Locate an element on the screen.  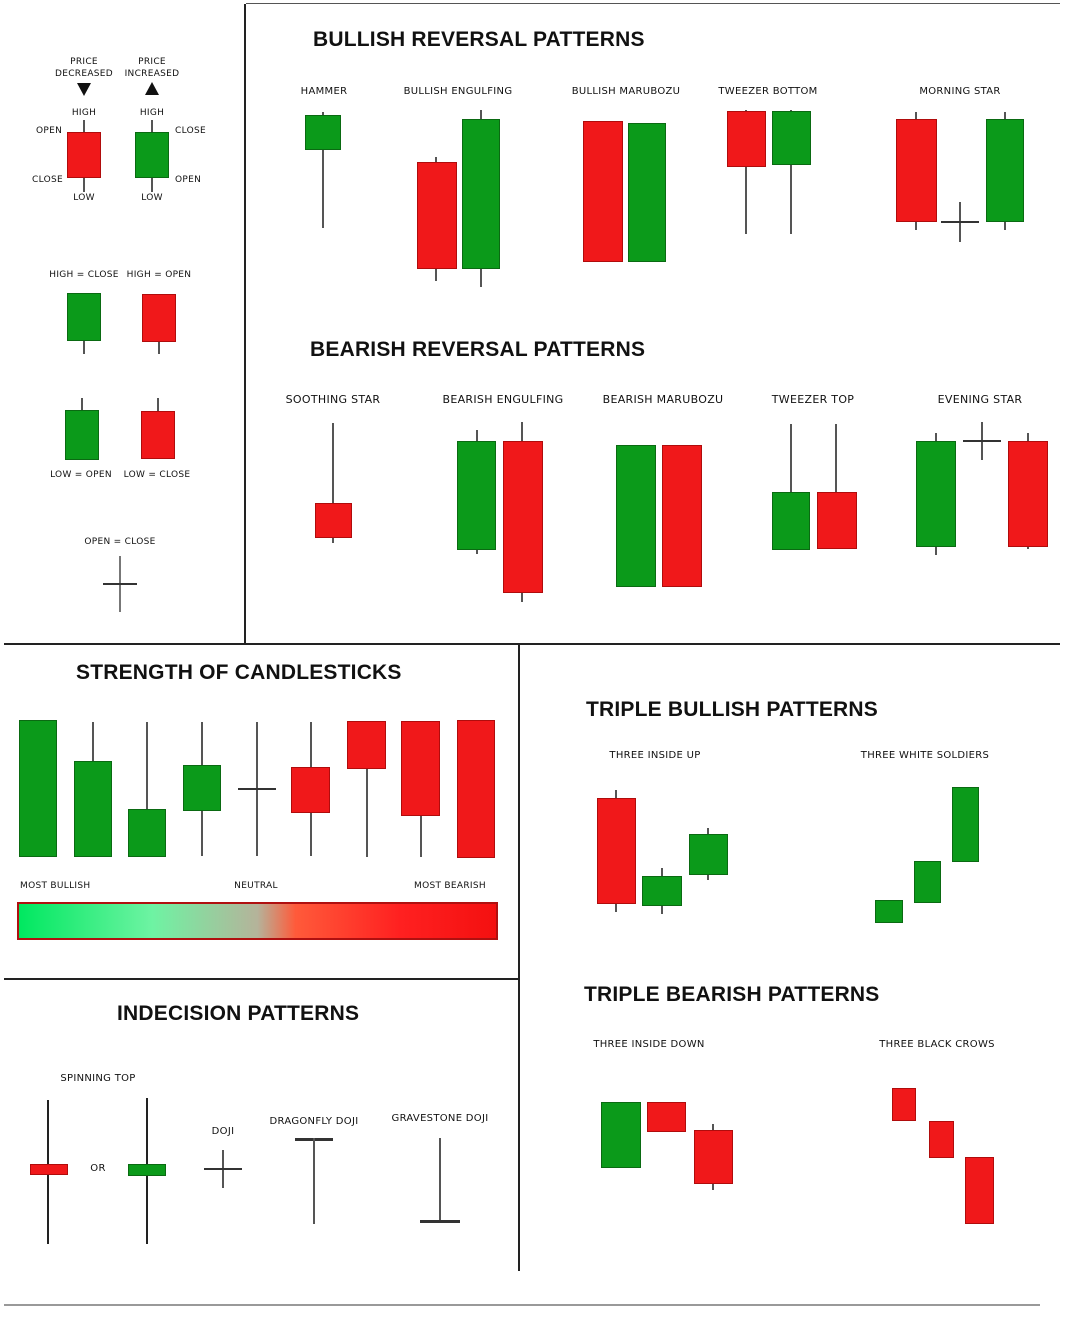
tweezer-bottom-label: TWEEZER BOTTOM is located at coordinates (768, 91).